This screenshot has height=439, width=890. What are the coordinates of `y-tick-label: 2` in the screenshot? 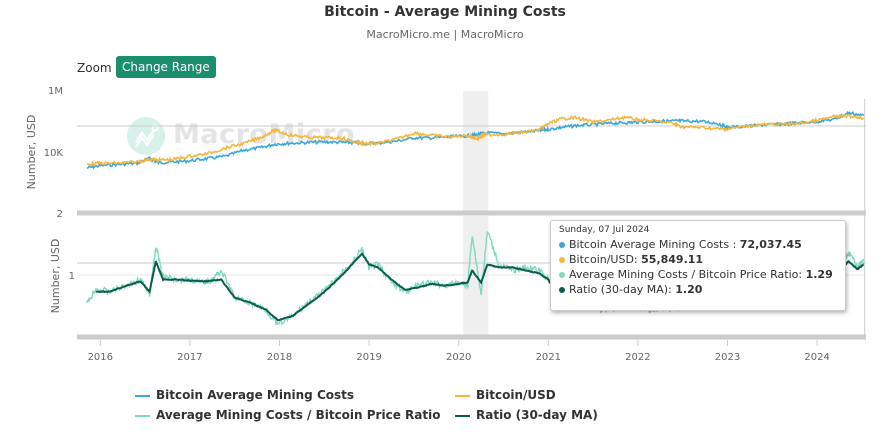 It's located at (60, 214).